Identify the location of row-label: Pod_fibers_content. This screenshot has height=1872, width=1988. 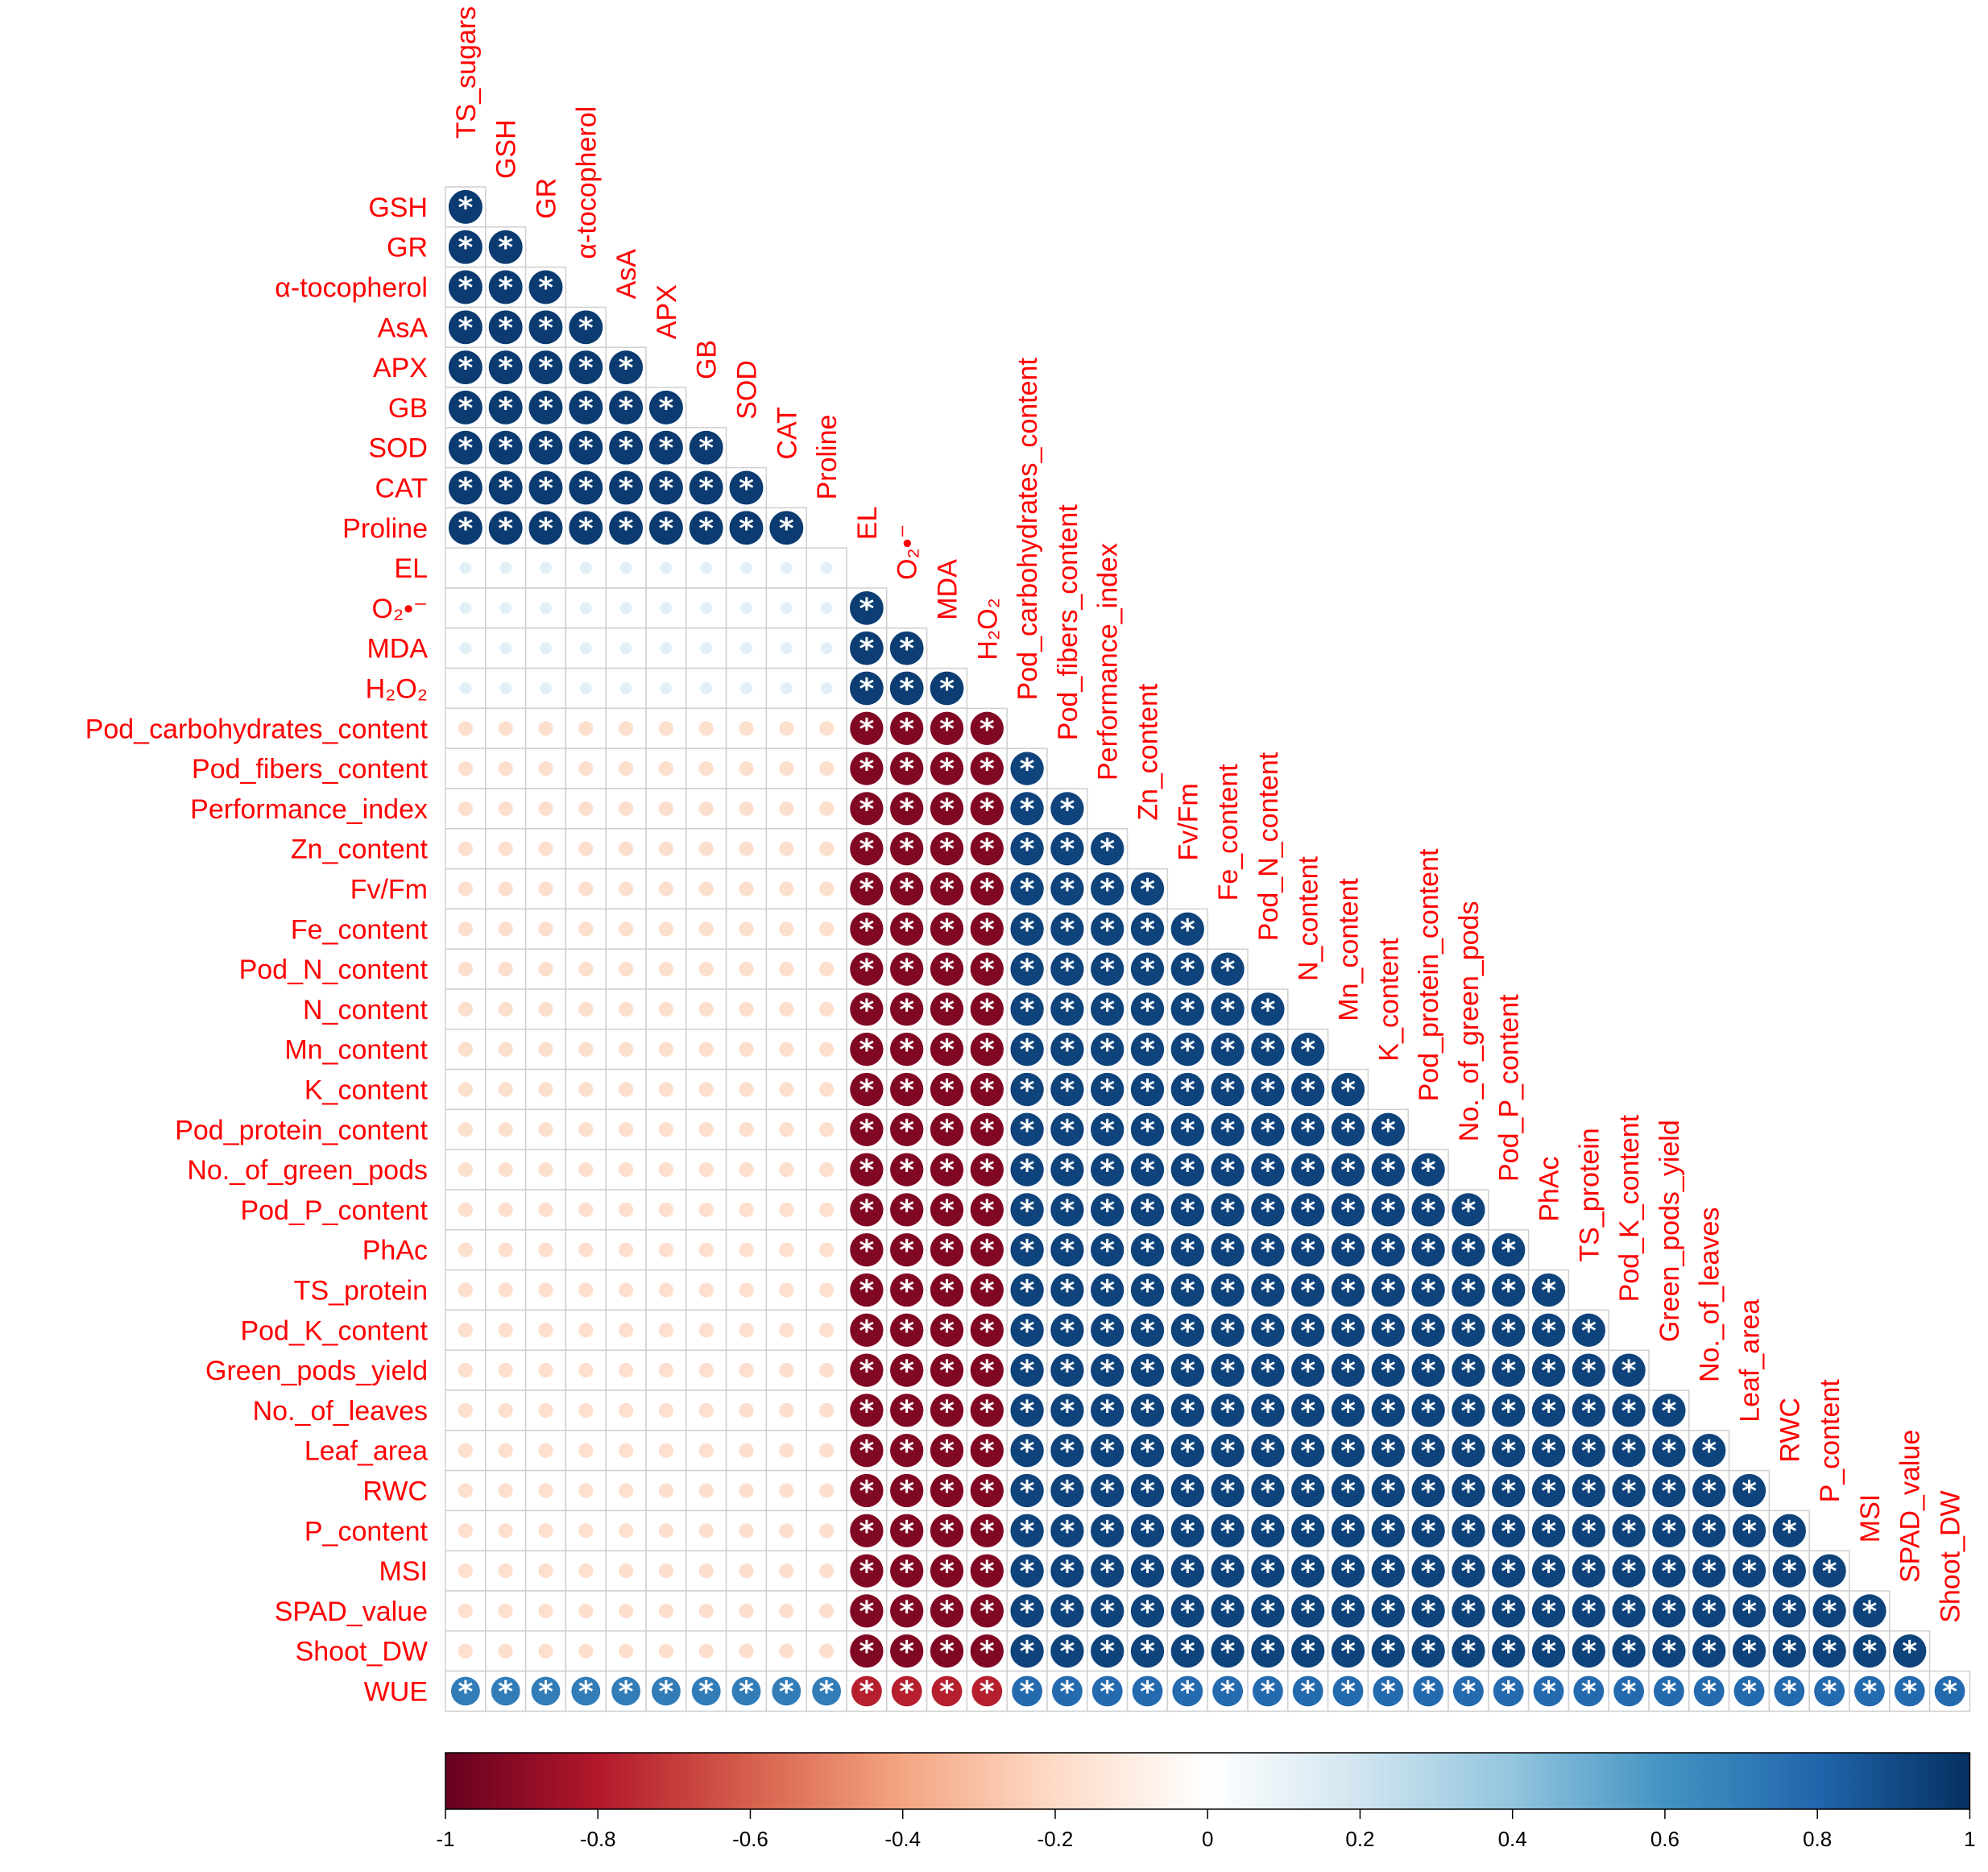
(310, 769).